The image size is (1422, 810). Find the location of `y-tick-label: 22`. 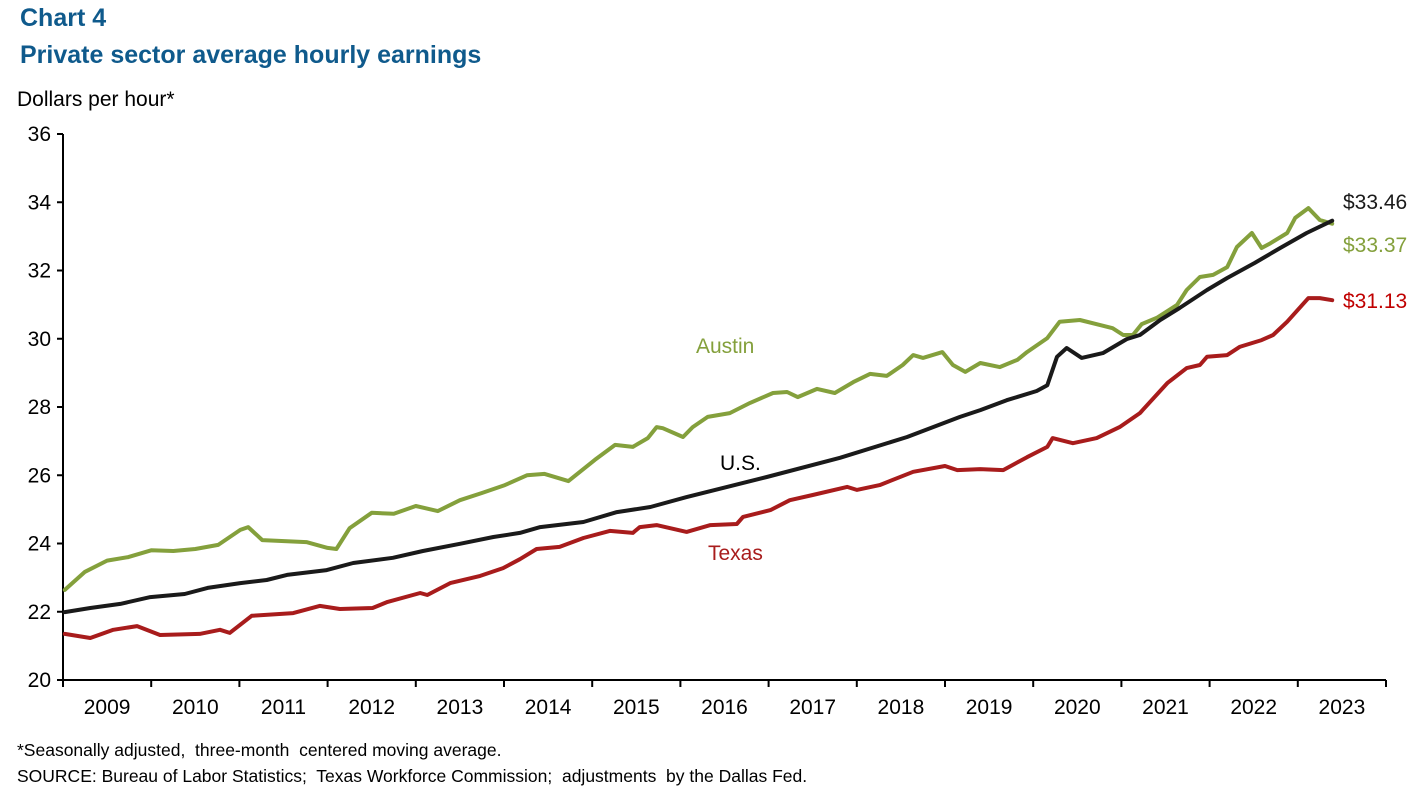

y-tick-label: 22 is located at coordinates (39, 612).